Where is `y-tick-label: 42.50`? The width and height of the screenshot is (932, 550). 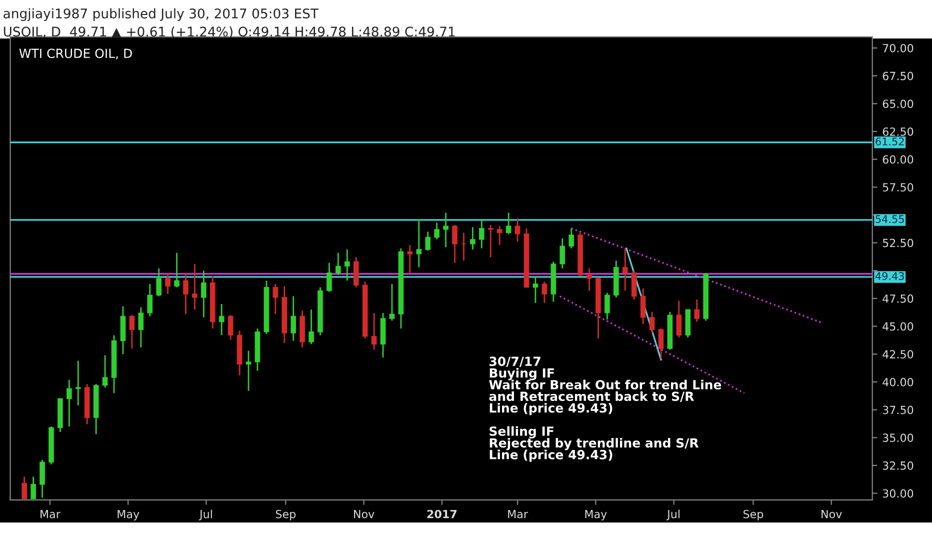 y-tick-label: 42.50 is located at coordinates (898, 354).